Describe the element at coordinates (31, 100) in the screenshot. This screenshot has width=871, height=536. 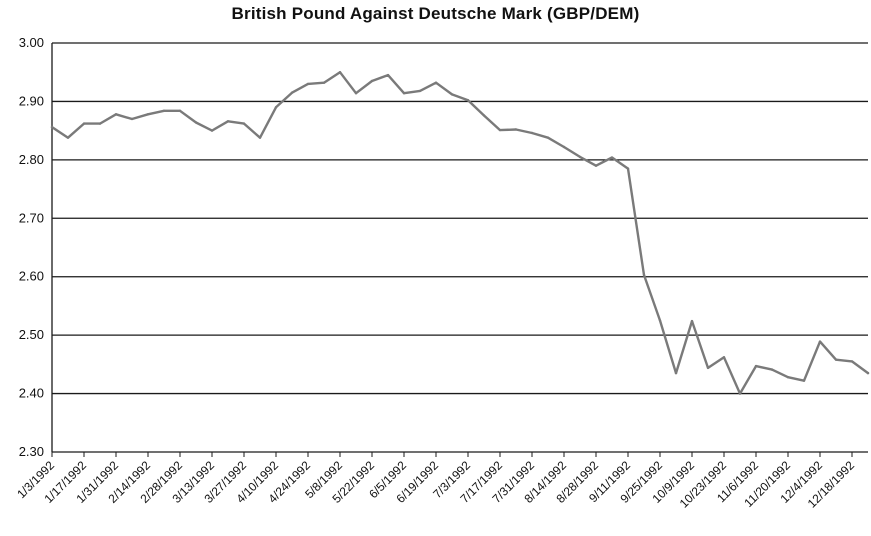
I see `y-tick-label: 2.90` at that location.